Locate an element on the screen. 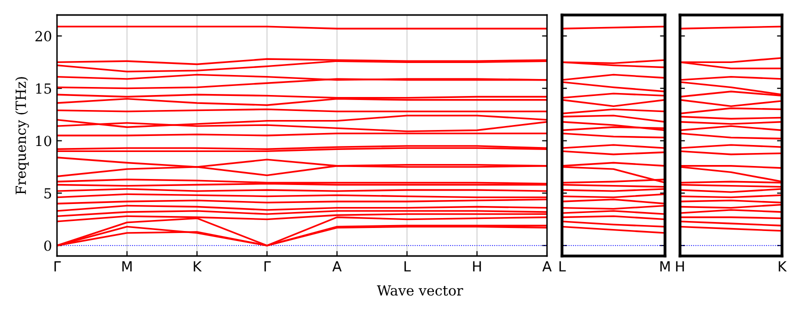 This screenshot has width=803, height=310. y-tick-label: 15 is located at coordinates (44, 88).